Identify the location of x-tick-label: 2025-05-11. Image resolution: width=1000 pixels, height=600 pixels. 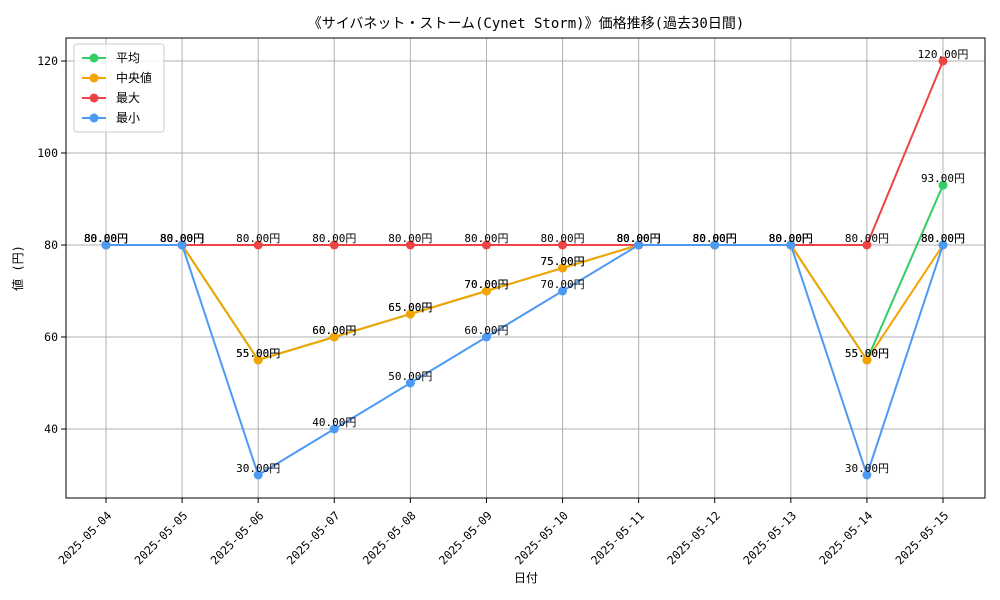
(617, 537).